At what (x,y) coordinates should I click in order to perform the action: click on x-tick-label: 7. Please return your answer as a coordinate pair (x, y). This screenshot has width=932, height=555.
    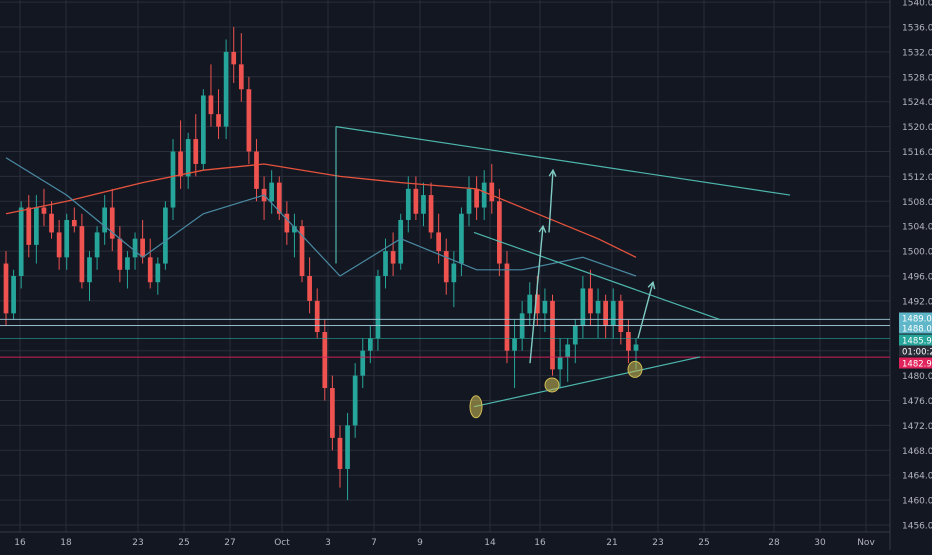
    Looking at the image, I should click on (374, 543).